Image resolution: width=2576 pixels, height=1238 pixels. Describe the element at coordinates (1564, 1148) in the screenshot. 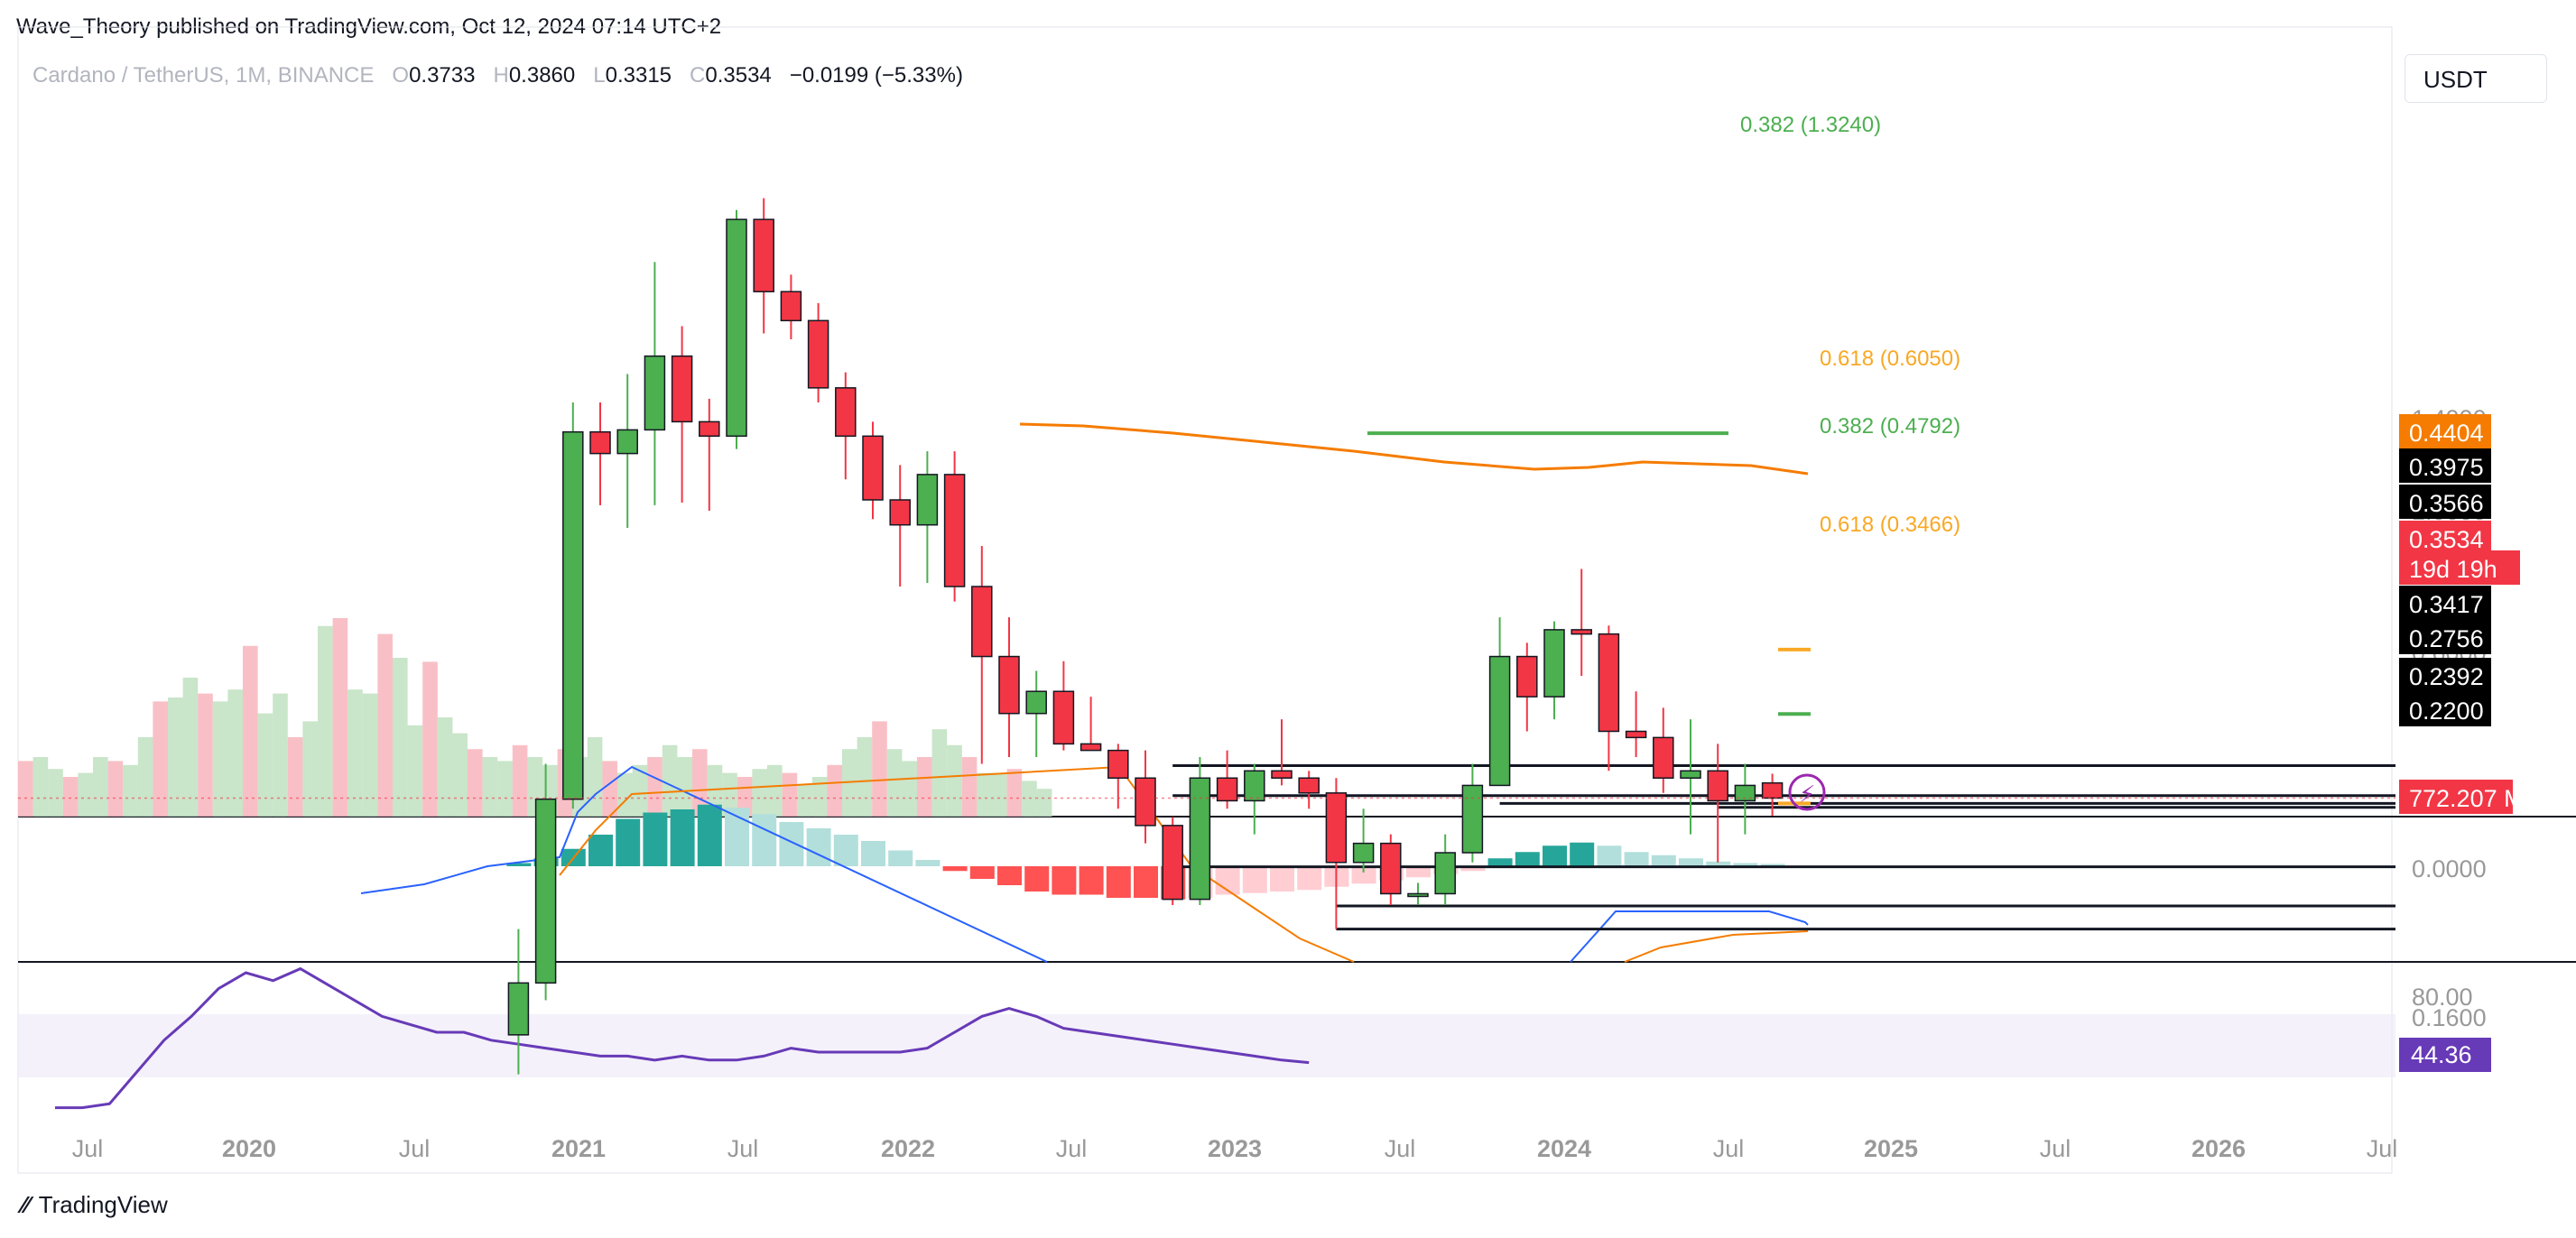

I see `time-axis-label: 2024` at that location.